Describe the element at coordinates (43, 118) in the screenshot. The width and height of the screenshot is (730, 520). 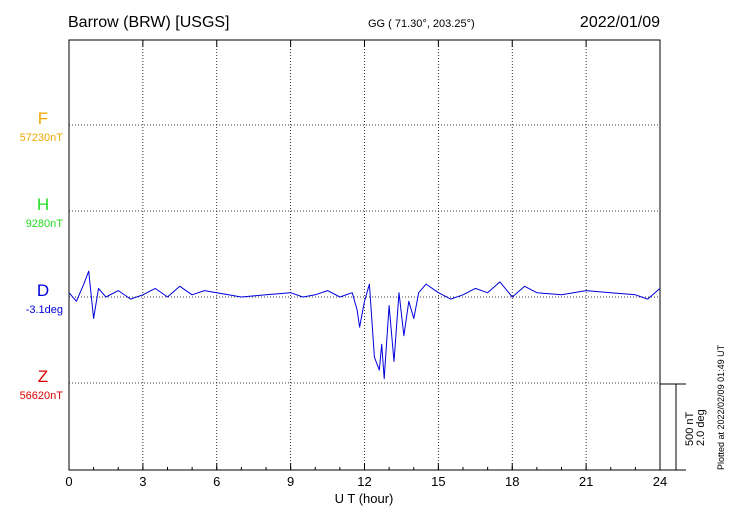
I see `component-name-f: F` at that location.